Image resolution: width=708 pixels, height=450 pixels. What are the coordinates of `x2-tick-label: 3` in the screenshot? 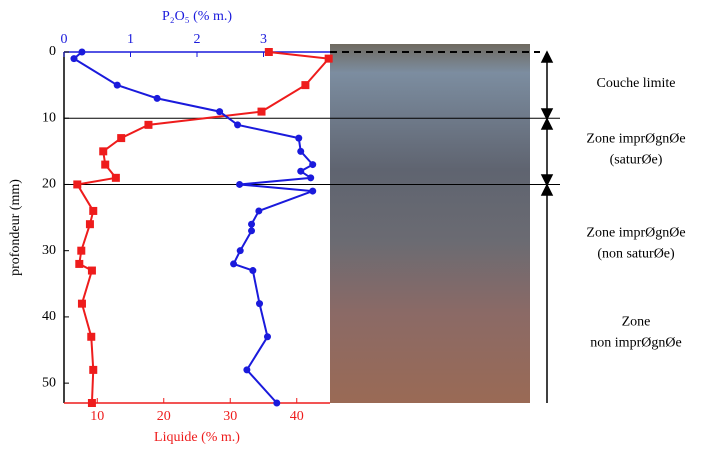 It's located at (263, 39).